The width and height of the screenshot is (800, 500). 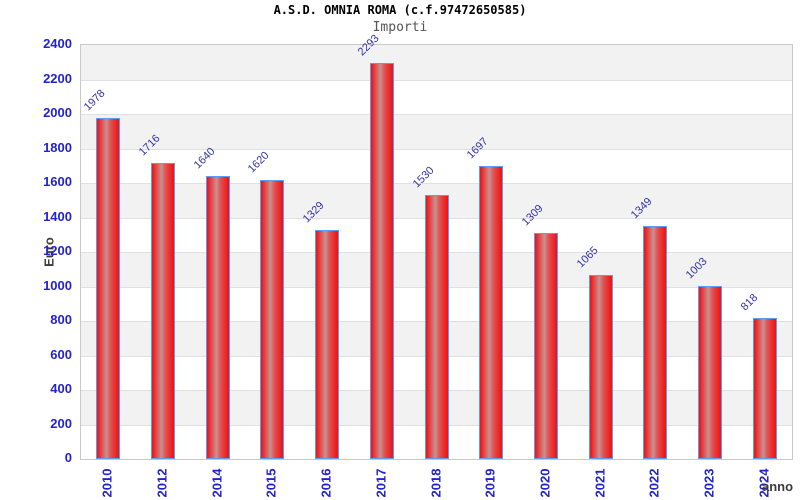 What do you see at coordinates (57, 147) in the screenshot?
I see `y-tick-label: 1800` at bounding box center [57, 147].